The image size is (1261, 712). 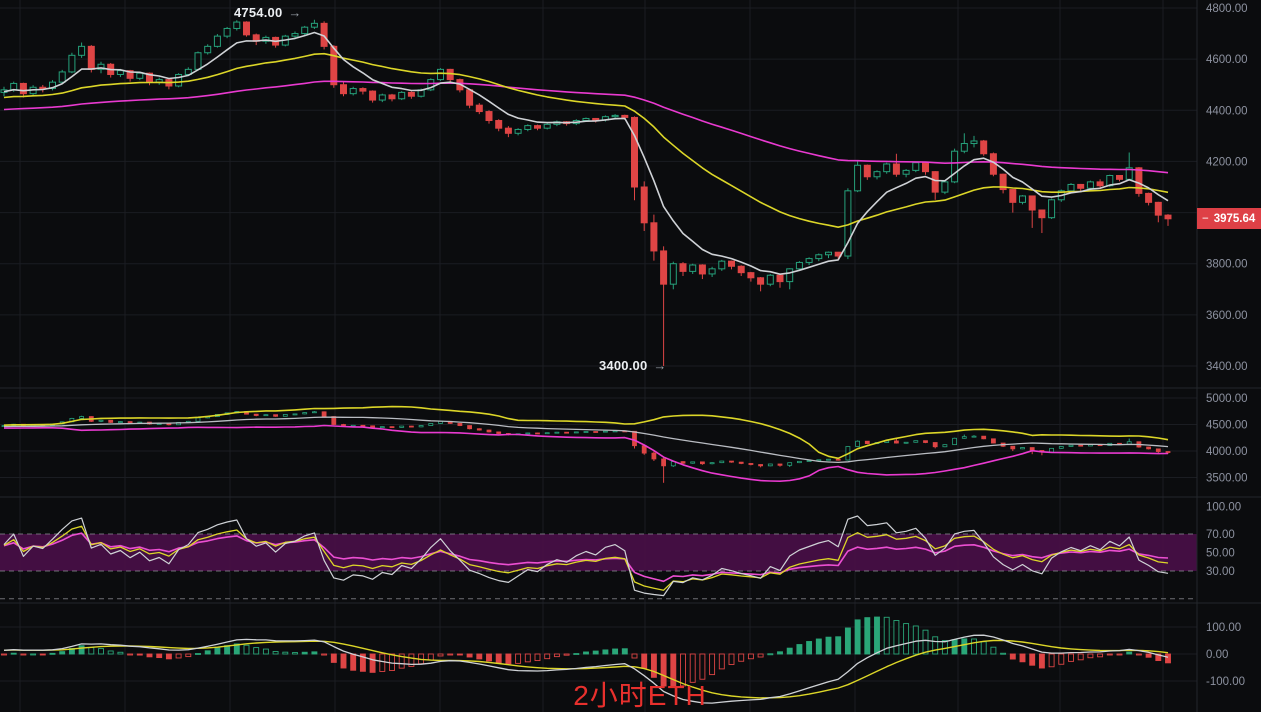 I want to click on boll-upper-line, so click(x=586, y=432).